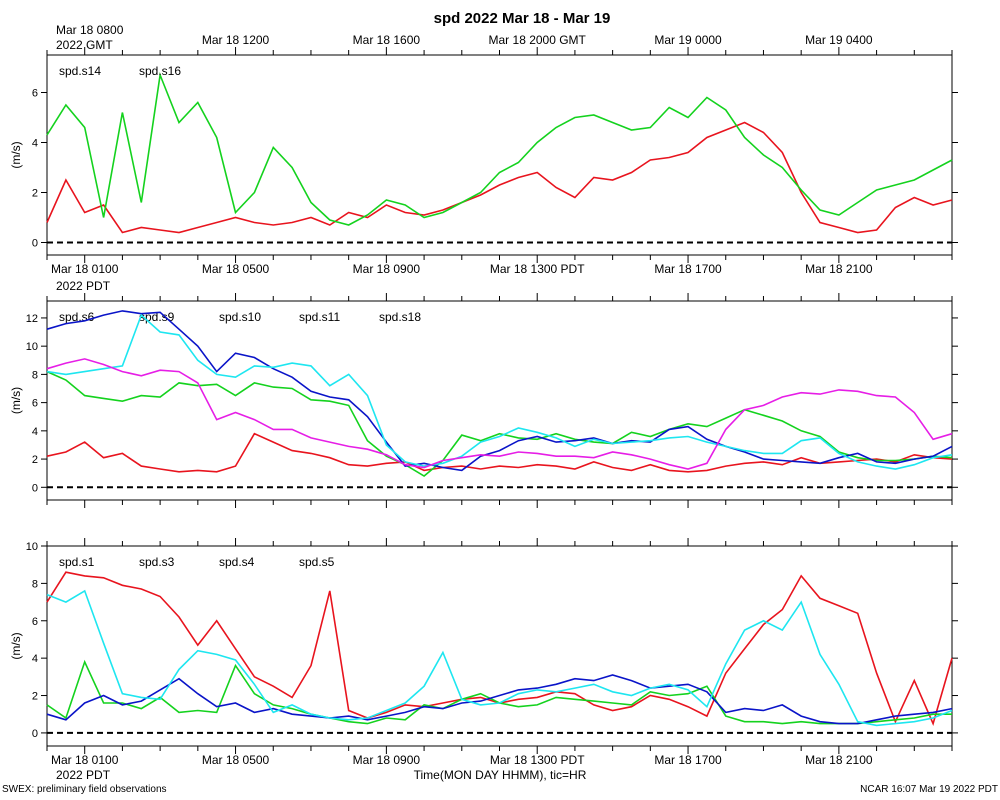  I want to click on legend-spd-s4: spd.s4, so click(237, 562).